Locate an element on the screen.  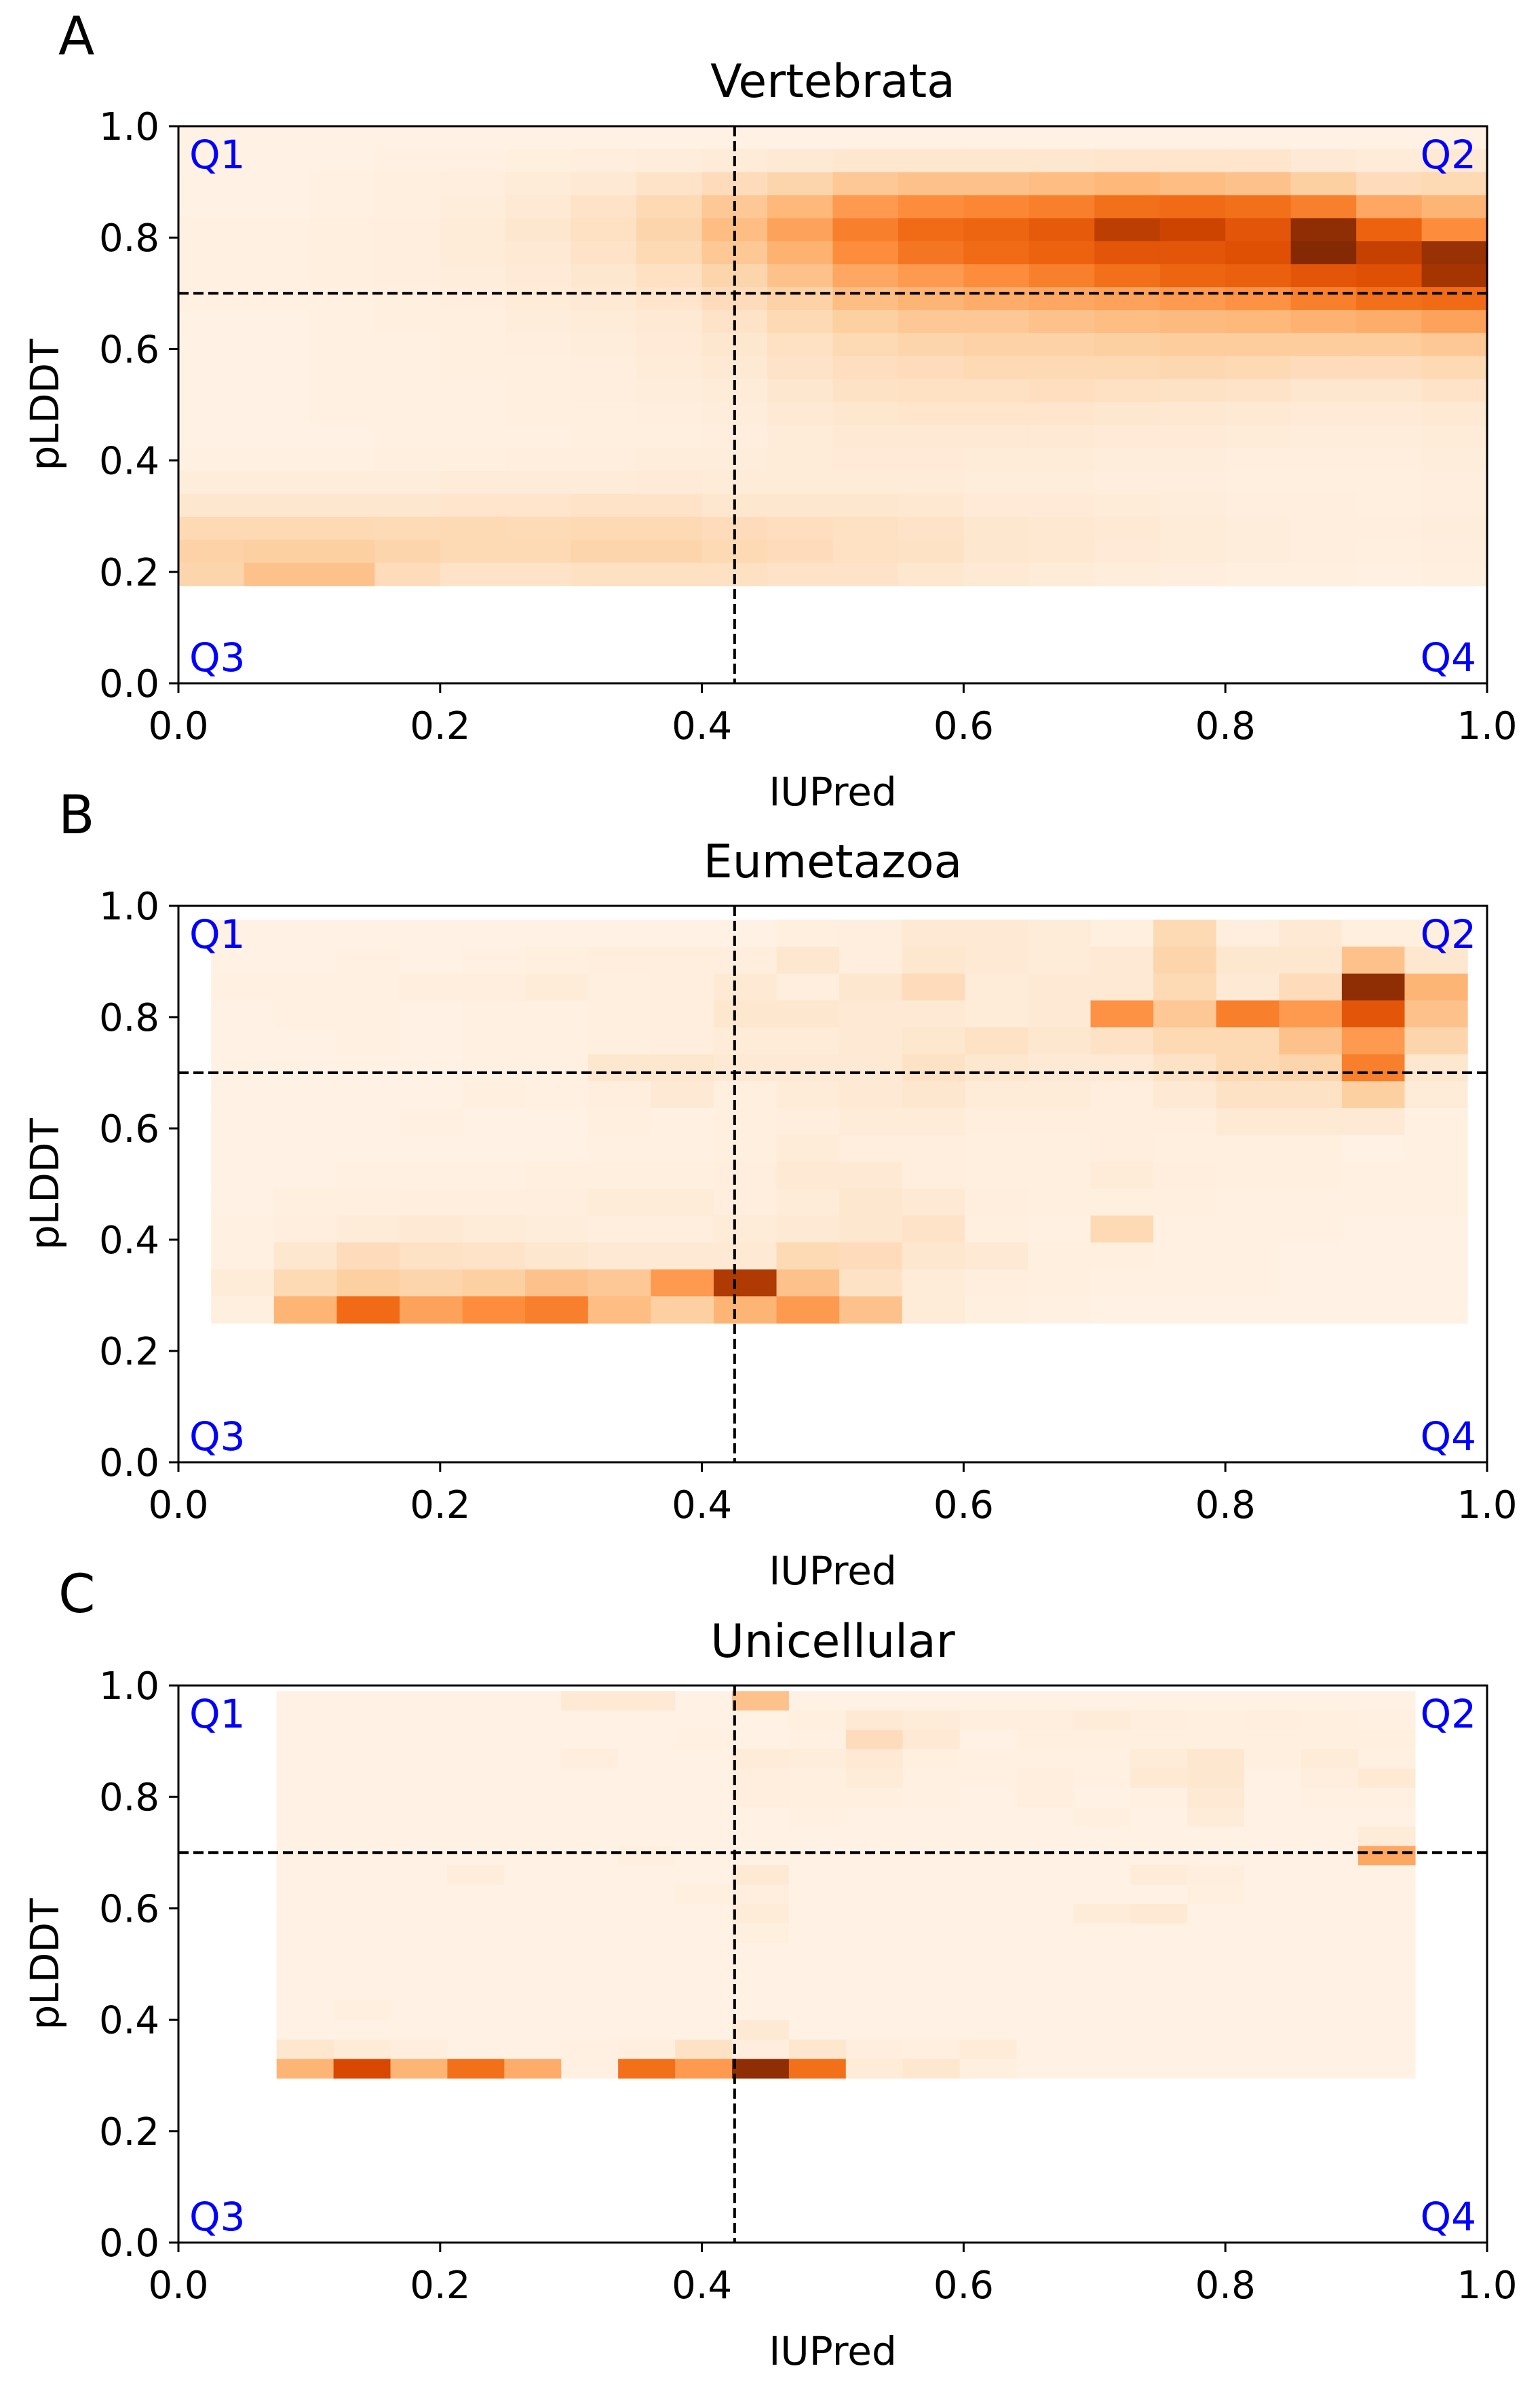
chart-title: Eumetazoa is located at coordinates (833, 862).